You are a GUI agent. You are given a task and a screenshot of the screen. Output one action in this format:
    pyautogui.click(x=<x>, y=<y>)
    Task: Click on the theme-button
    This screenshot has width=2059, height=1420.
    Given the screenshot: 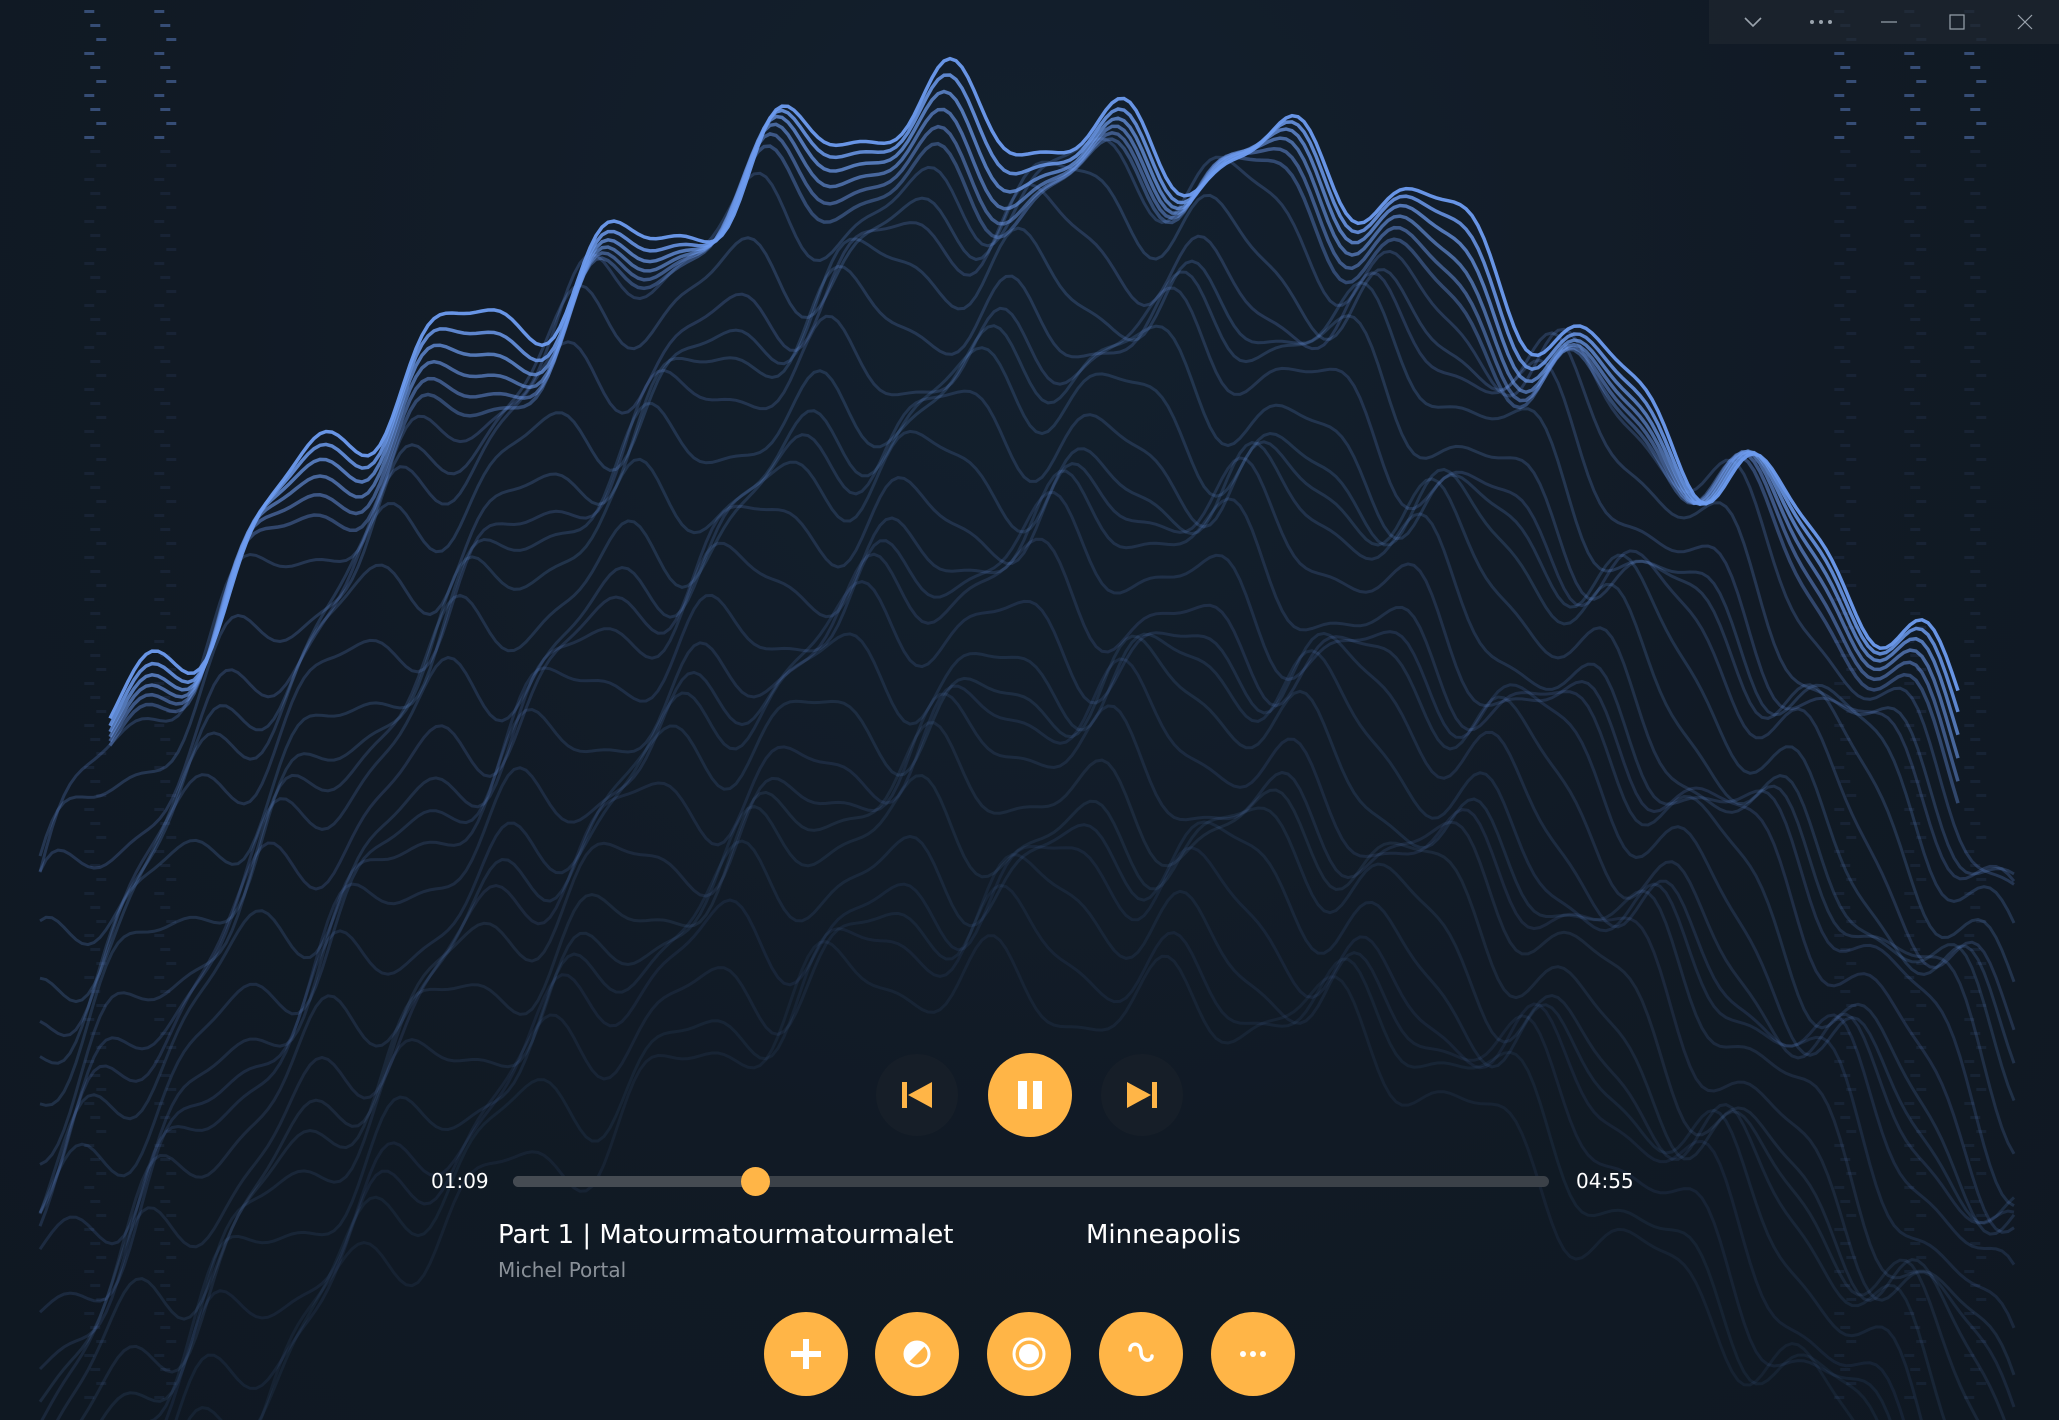 What is the action you would take?
    pyautogui.click(x=917, y=1354)
    